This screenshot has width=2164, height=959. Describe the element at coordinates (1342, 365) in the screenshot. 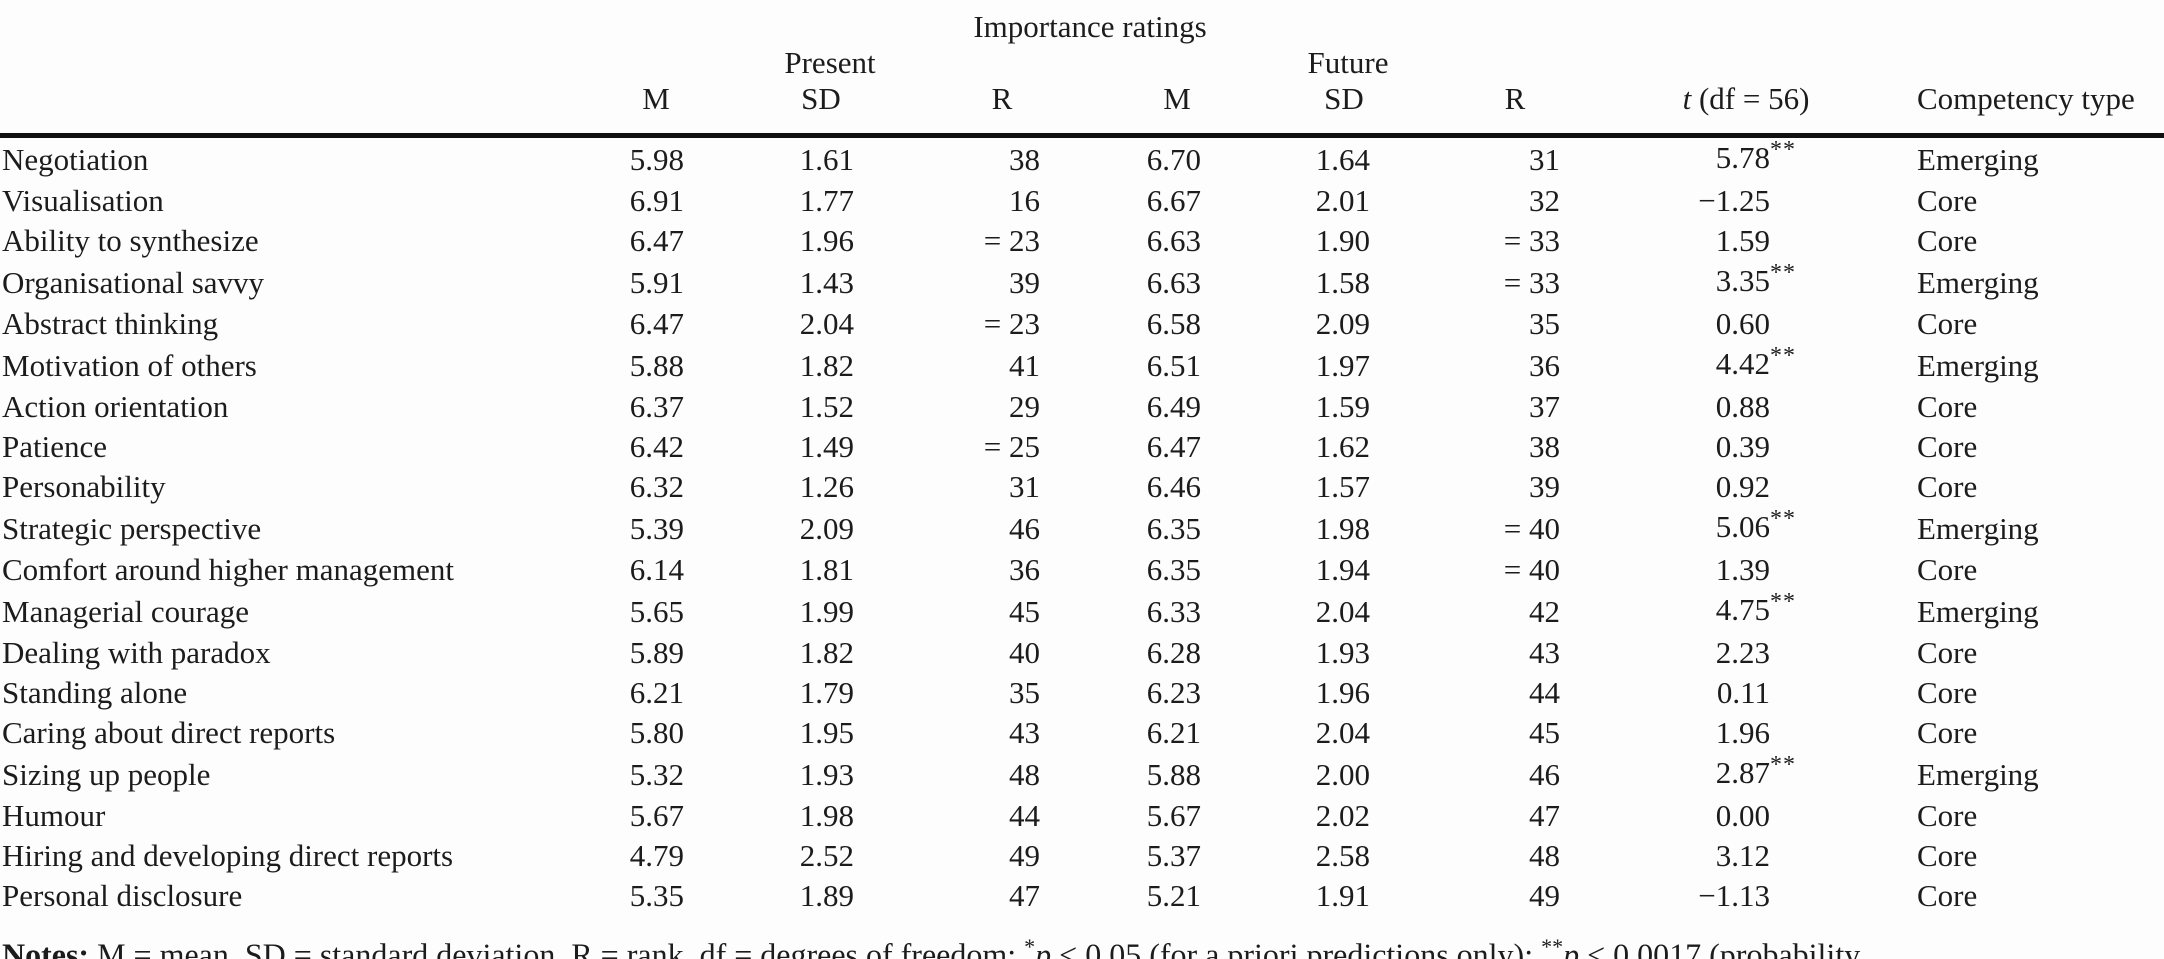

I see `future-sd-cell: 1.97` at that location.